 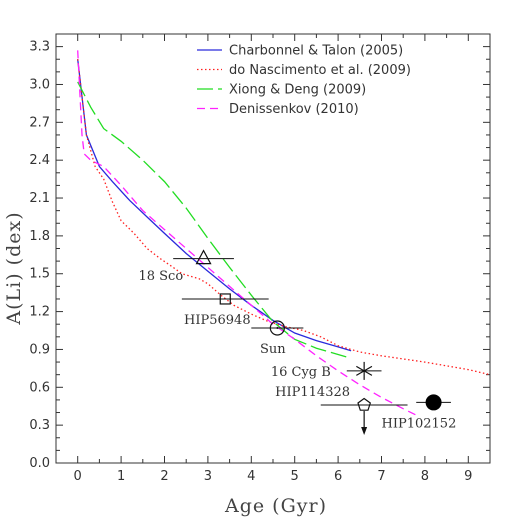 I want to click on star-label: 18 Sco, so click(x=160, y=276).